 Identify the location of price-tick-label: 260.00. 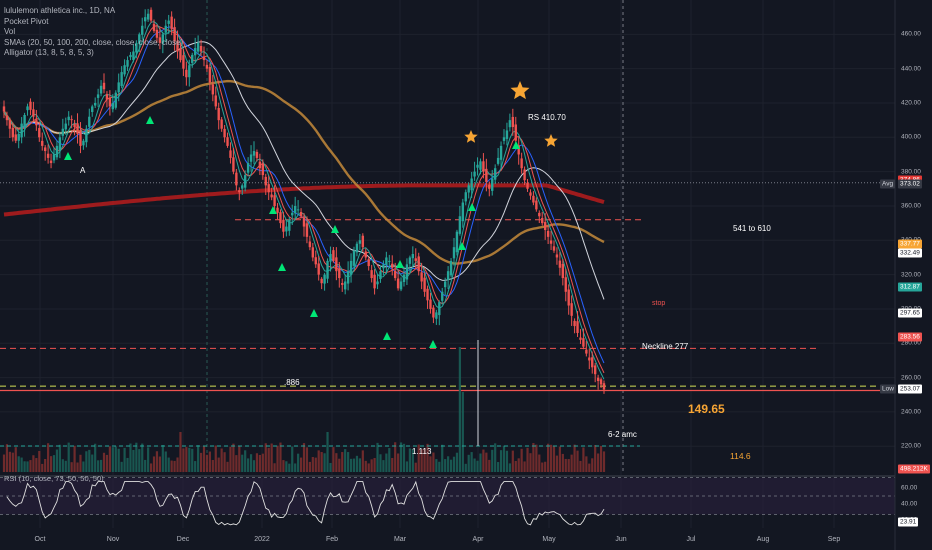
(911, 378).